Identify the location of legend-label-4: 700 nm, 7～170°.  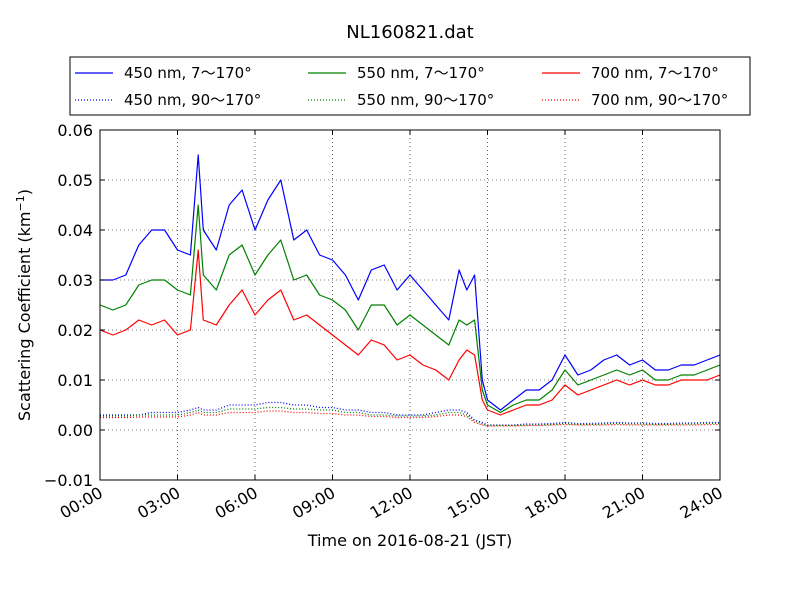
(655, 73).